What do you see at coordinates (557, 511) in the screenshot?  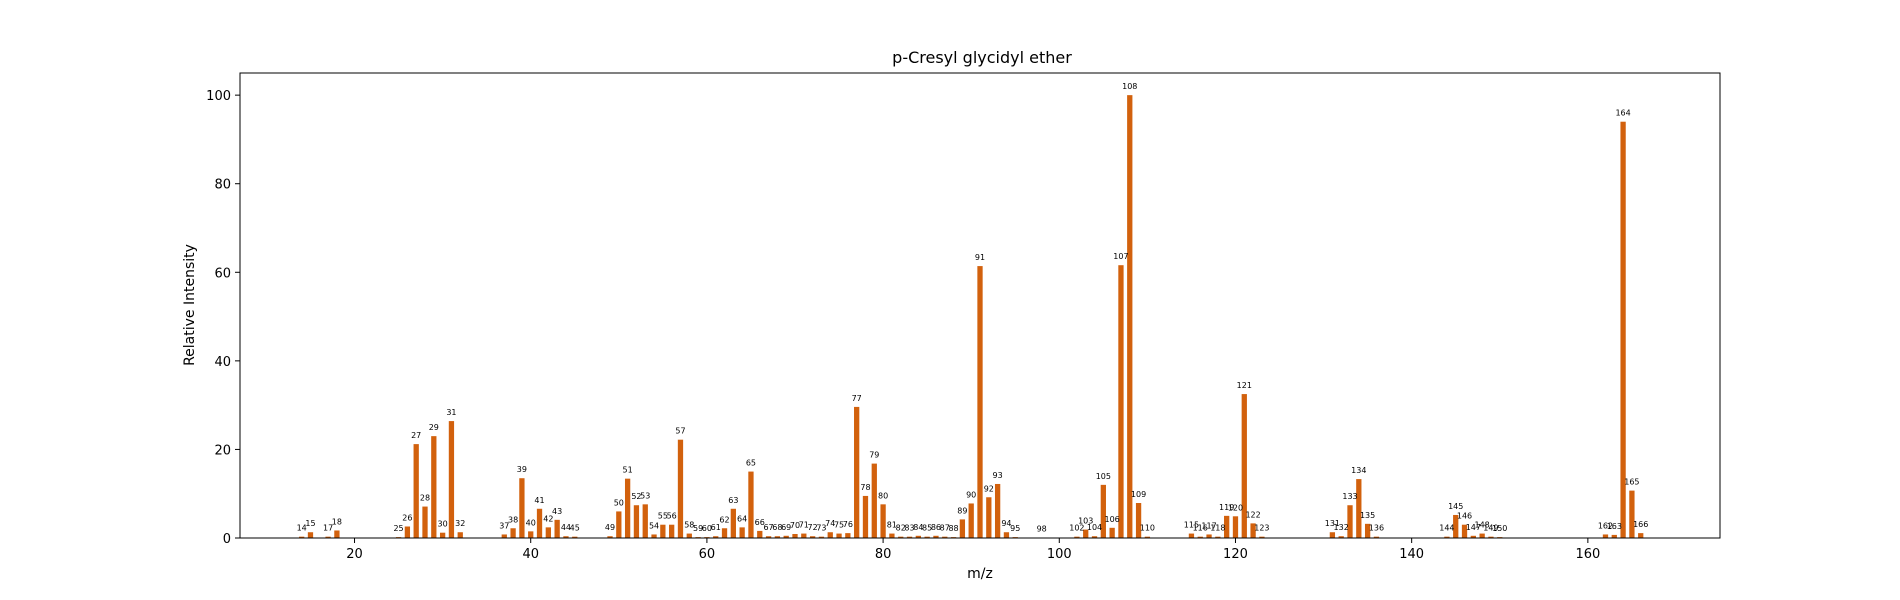 I see `bar-label-43: 43` at bounding box center [557, 511].